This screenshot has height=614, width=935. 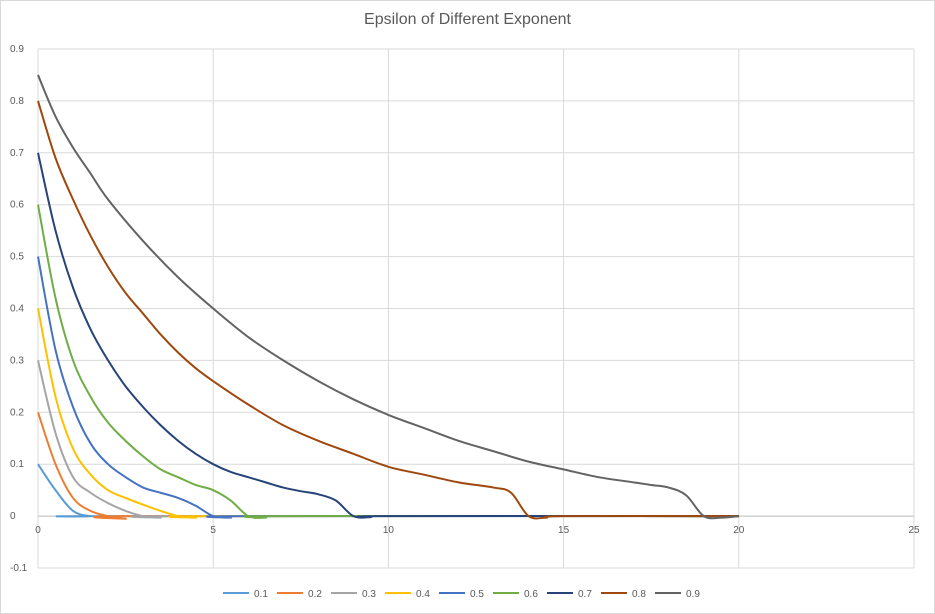 What do you see at coordinates (461, 594) in the screenshot?
I see `legend: 0.1 0.2 0.3 0.4 0.5 0.6 0.7 0.8 0.9` at bounding box center [461, 594].